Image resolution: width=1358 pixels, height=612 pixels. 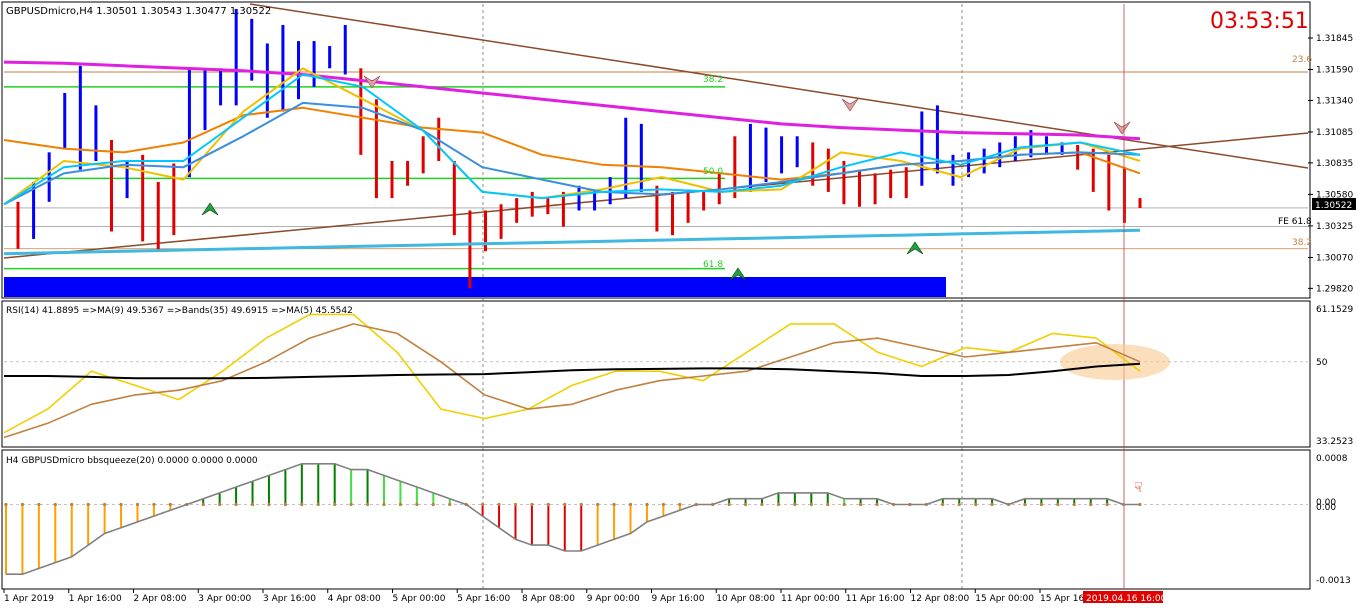 What do you see at coordinates (160, 599) in the screenshot?
I see `time-tick-label: 2 Apr 08:00` at bounding box center [160, 599].